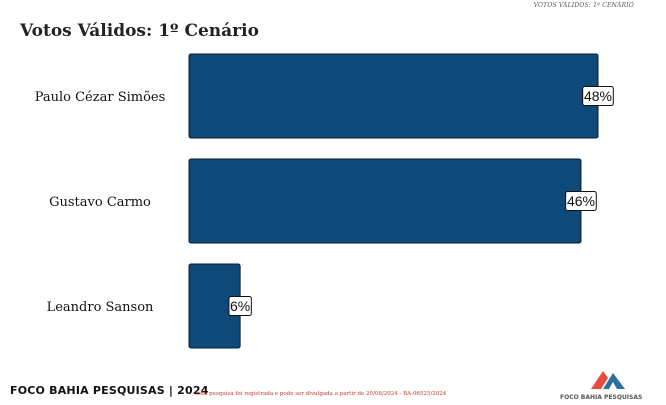 The width and height of the screenshot is (666, 405). I want to click on chart-title: Votos Válidos: 1º Cenário, so click(139, 31).